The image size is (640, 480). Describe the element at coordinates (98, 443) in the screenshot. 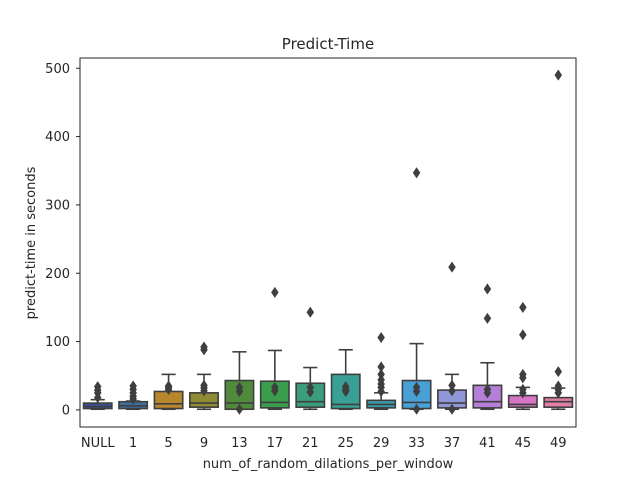

I see `x-tick-label: NULL` at that location.